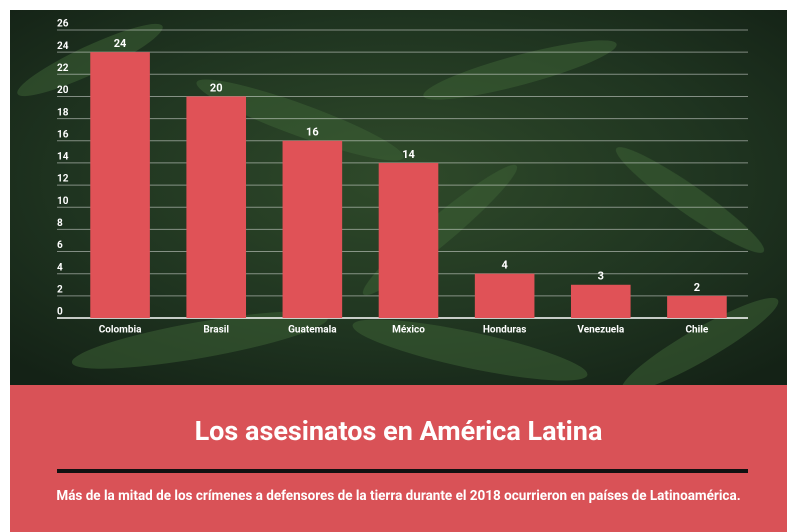 The width and height of the screenshot is (787, 532). What do you see at coordinates (697, 287) in the screenshot?
I see `data-label: 2` at bounding box center [697, 287].